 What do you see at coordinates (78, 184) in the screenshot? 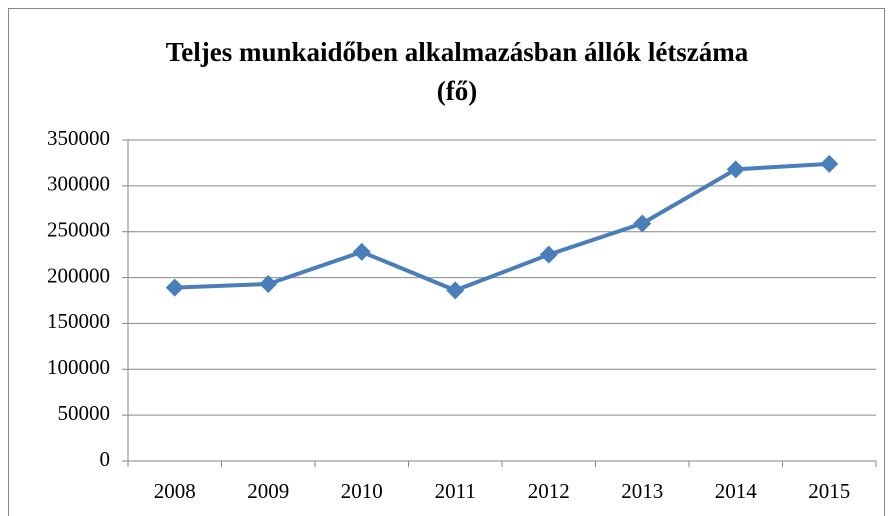
I see `y-tick-label: 300000` at bounding box center [78, 184].